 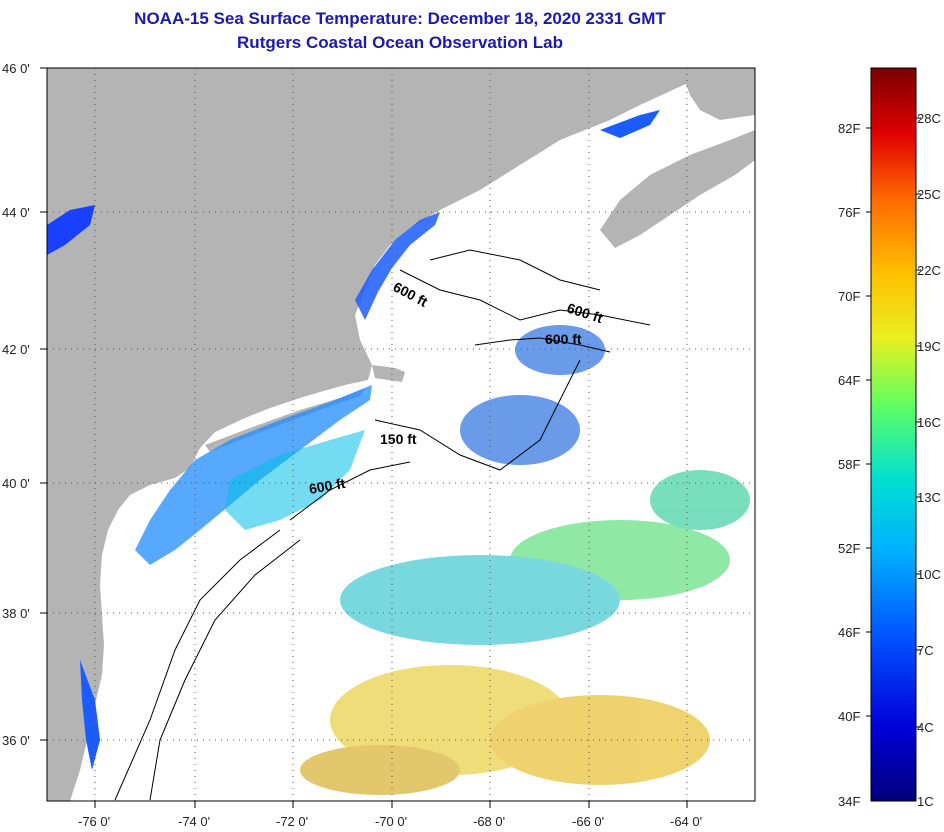 I want to click on colorbar-label-f: 52F, so click(x=849, y=548).